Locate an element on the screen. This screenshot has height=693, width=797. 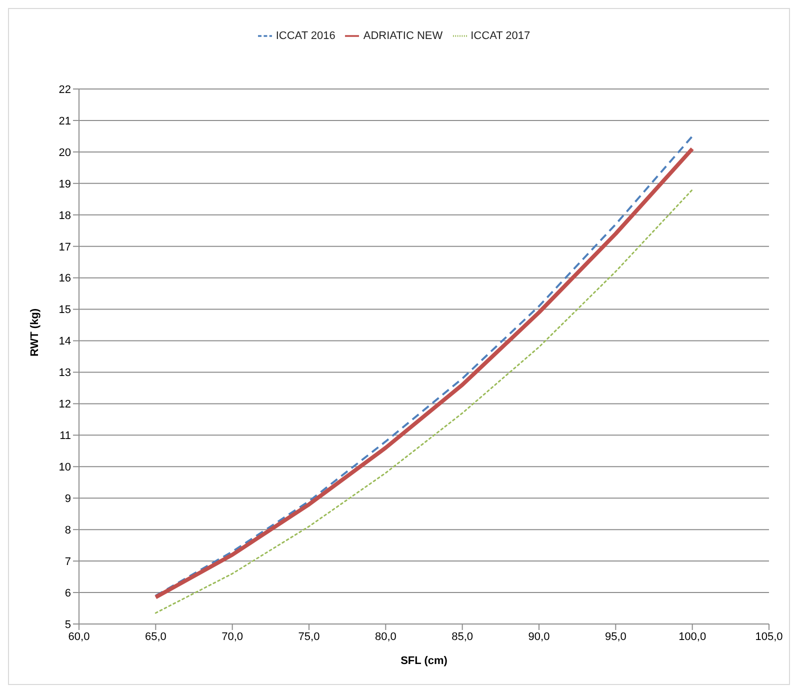
legend-label: ADRIATIC NEW is located at coordinates (403, 36).